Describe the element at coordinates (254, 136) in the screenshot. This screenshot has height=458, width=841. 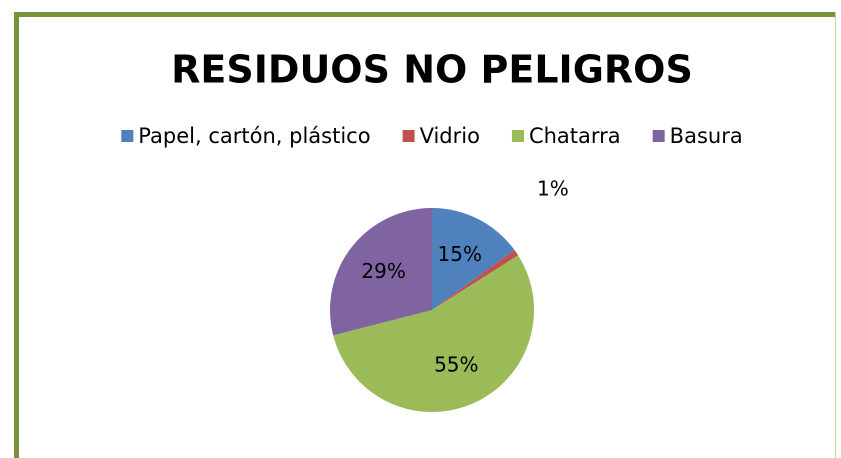
I see `legend-label: Papel, cartón, plástico` at that location.